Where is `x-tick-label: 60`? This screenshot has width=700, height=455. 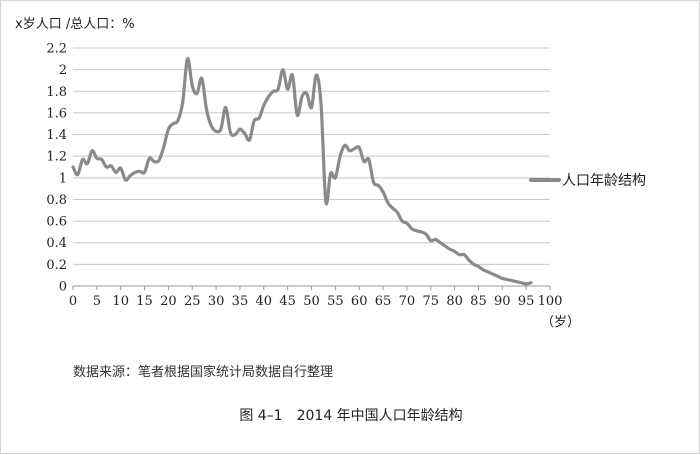
x-tick-label: 60 is located at coordinates (359, 301).